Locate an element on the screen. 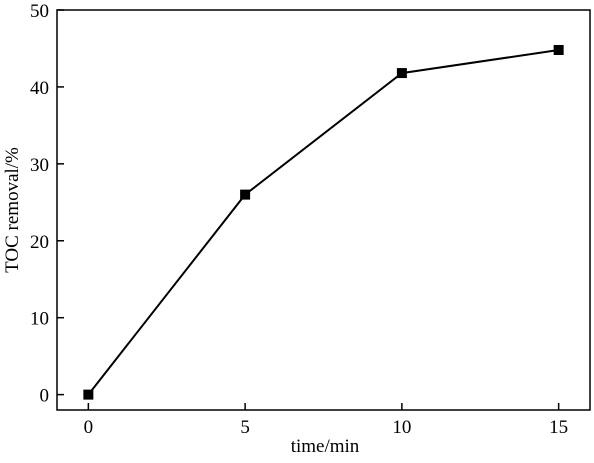 The image size is (594, 463). x-tick-label: 15 is located at coordinates (558, 427).